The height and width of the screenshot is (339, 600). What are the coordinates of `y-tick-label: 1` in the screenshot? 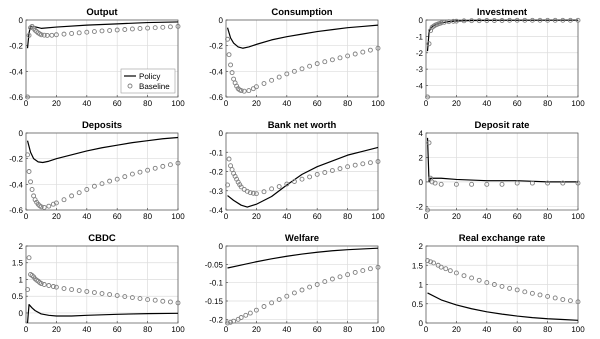 It's located at (21, 279).